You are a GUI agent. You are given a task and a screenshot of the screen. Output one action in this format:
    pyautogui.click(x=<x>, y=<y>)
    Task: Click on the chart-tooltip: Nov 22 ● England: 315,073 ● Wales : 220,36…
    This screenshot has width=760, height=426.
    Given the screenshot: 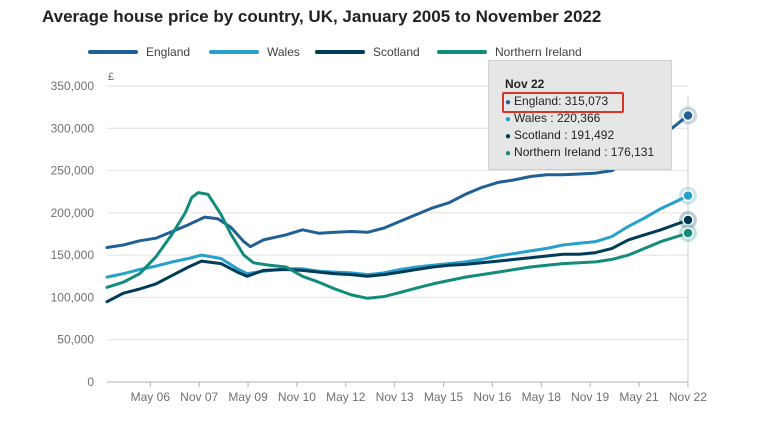 What is the action you would take?
    pyautogui.click(x=580, y=115)
    